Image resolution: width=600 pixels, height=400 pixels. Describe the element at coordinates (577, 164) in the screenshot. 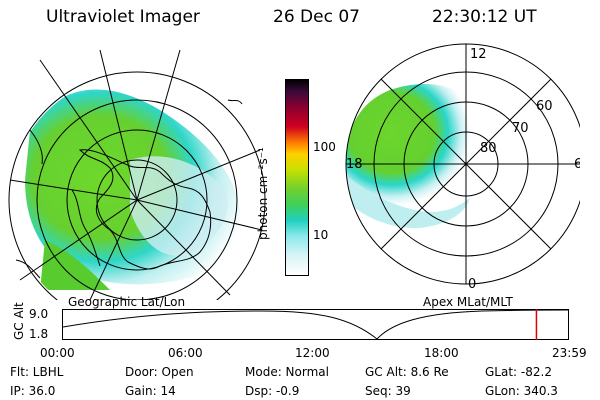

I see `mlt-label-6: 6` at that location.